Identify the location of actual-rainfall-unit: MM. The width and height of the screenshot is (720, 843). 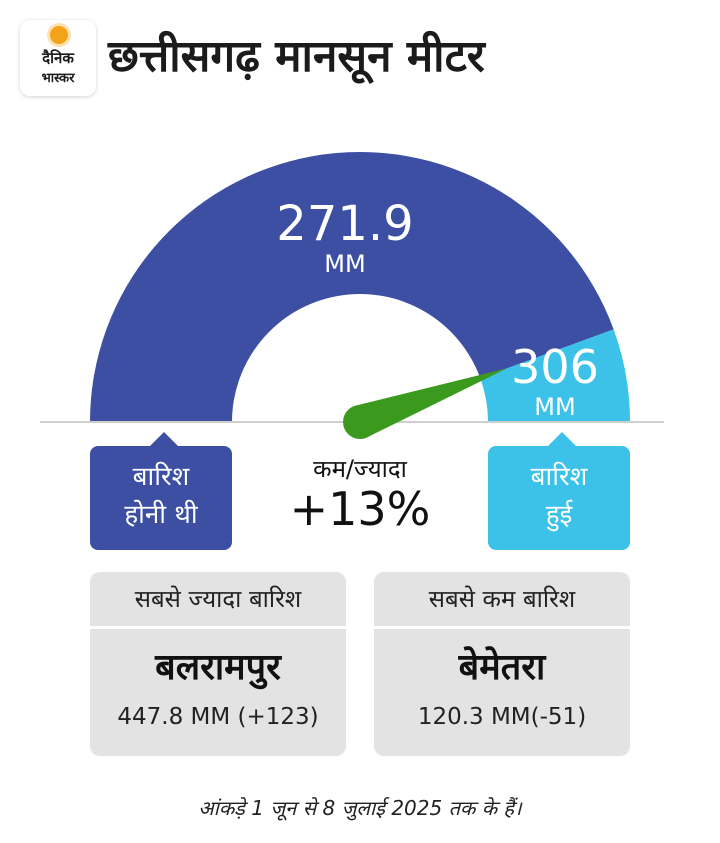
(555, 407).